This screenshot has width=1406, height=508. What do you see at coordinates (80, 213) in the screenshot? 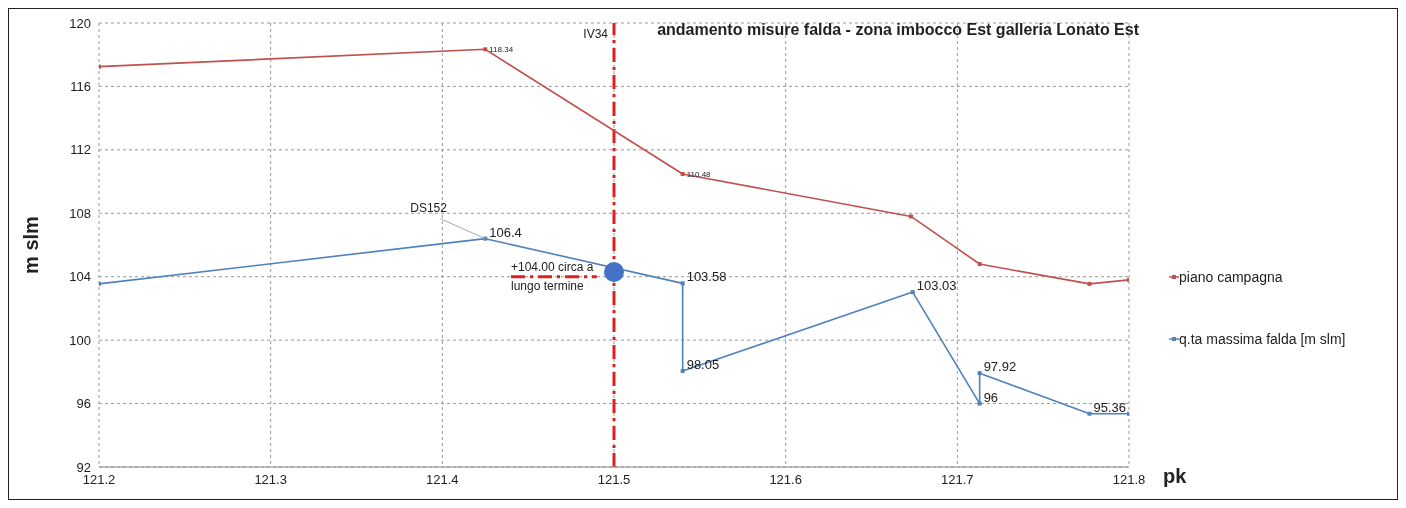
I see `y-tick-label: 108` at bounding box center [80, 213].